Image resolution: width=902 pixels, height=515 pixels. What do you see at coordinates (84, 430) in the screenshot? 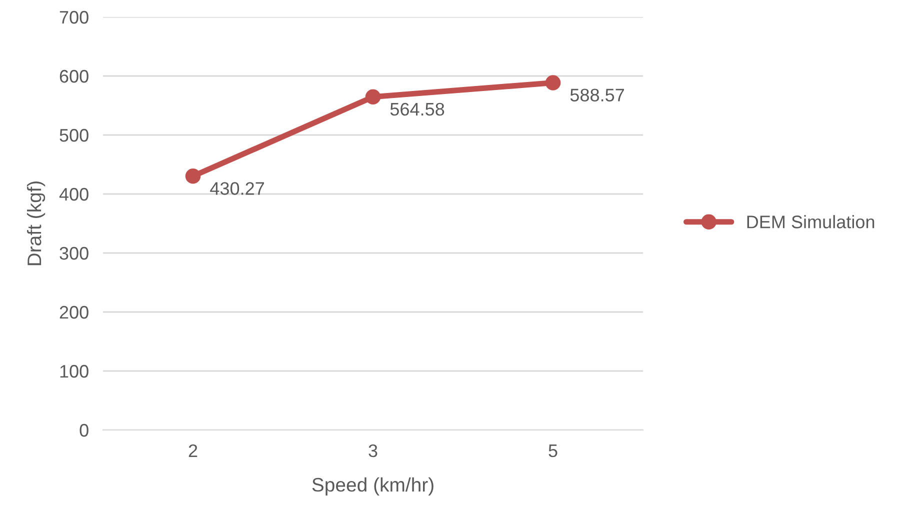
I see `y-tick-label: 0` at bounding box center [84, 430].